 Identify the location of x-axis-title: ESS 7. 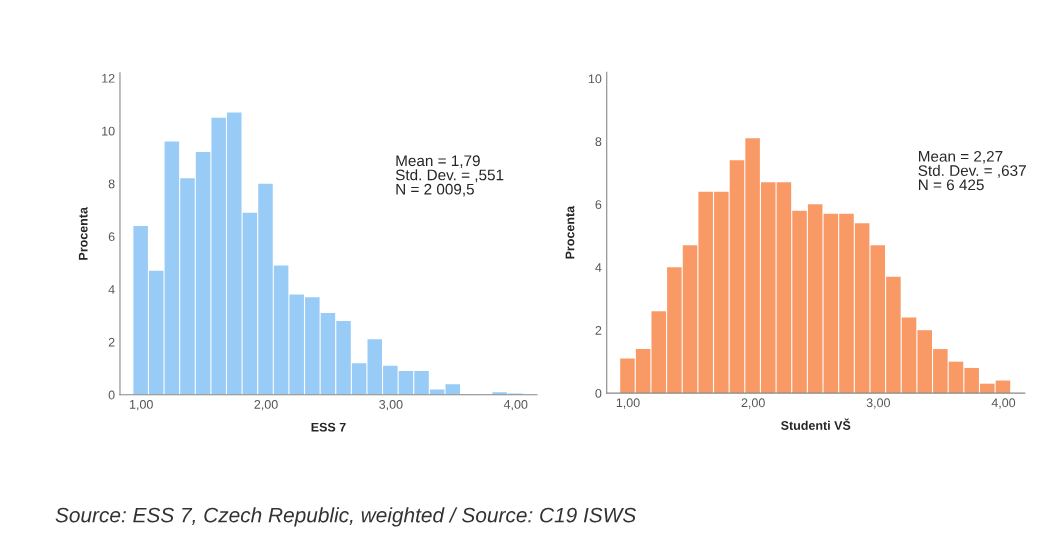
(328, 427).